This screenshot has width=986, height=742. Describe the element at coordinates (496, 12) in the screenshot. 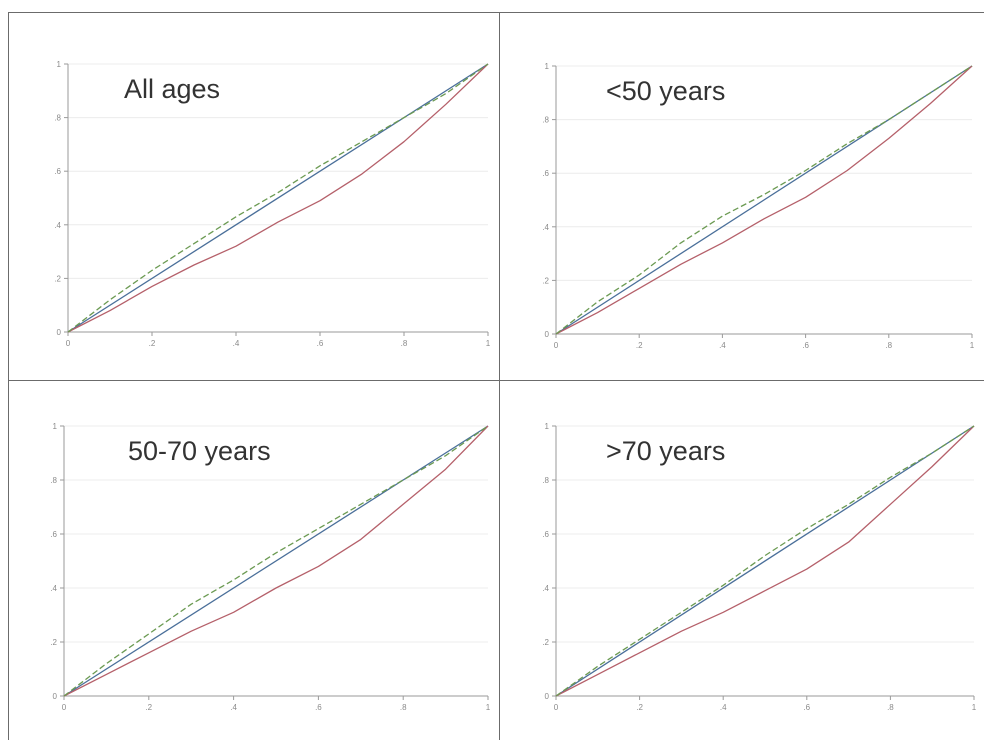

I see `frame-top` at that location.